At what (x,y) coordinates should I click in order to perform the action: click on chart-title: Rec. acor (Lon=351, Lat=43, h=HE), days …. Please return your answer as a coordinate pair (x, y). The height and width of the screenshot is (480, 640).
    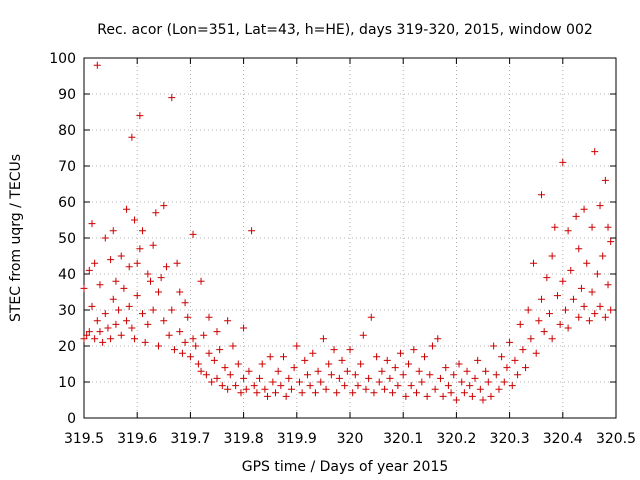
    Looking at the image, I should click on (345, 30).